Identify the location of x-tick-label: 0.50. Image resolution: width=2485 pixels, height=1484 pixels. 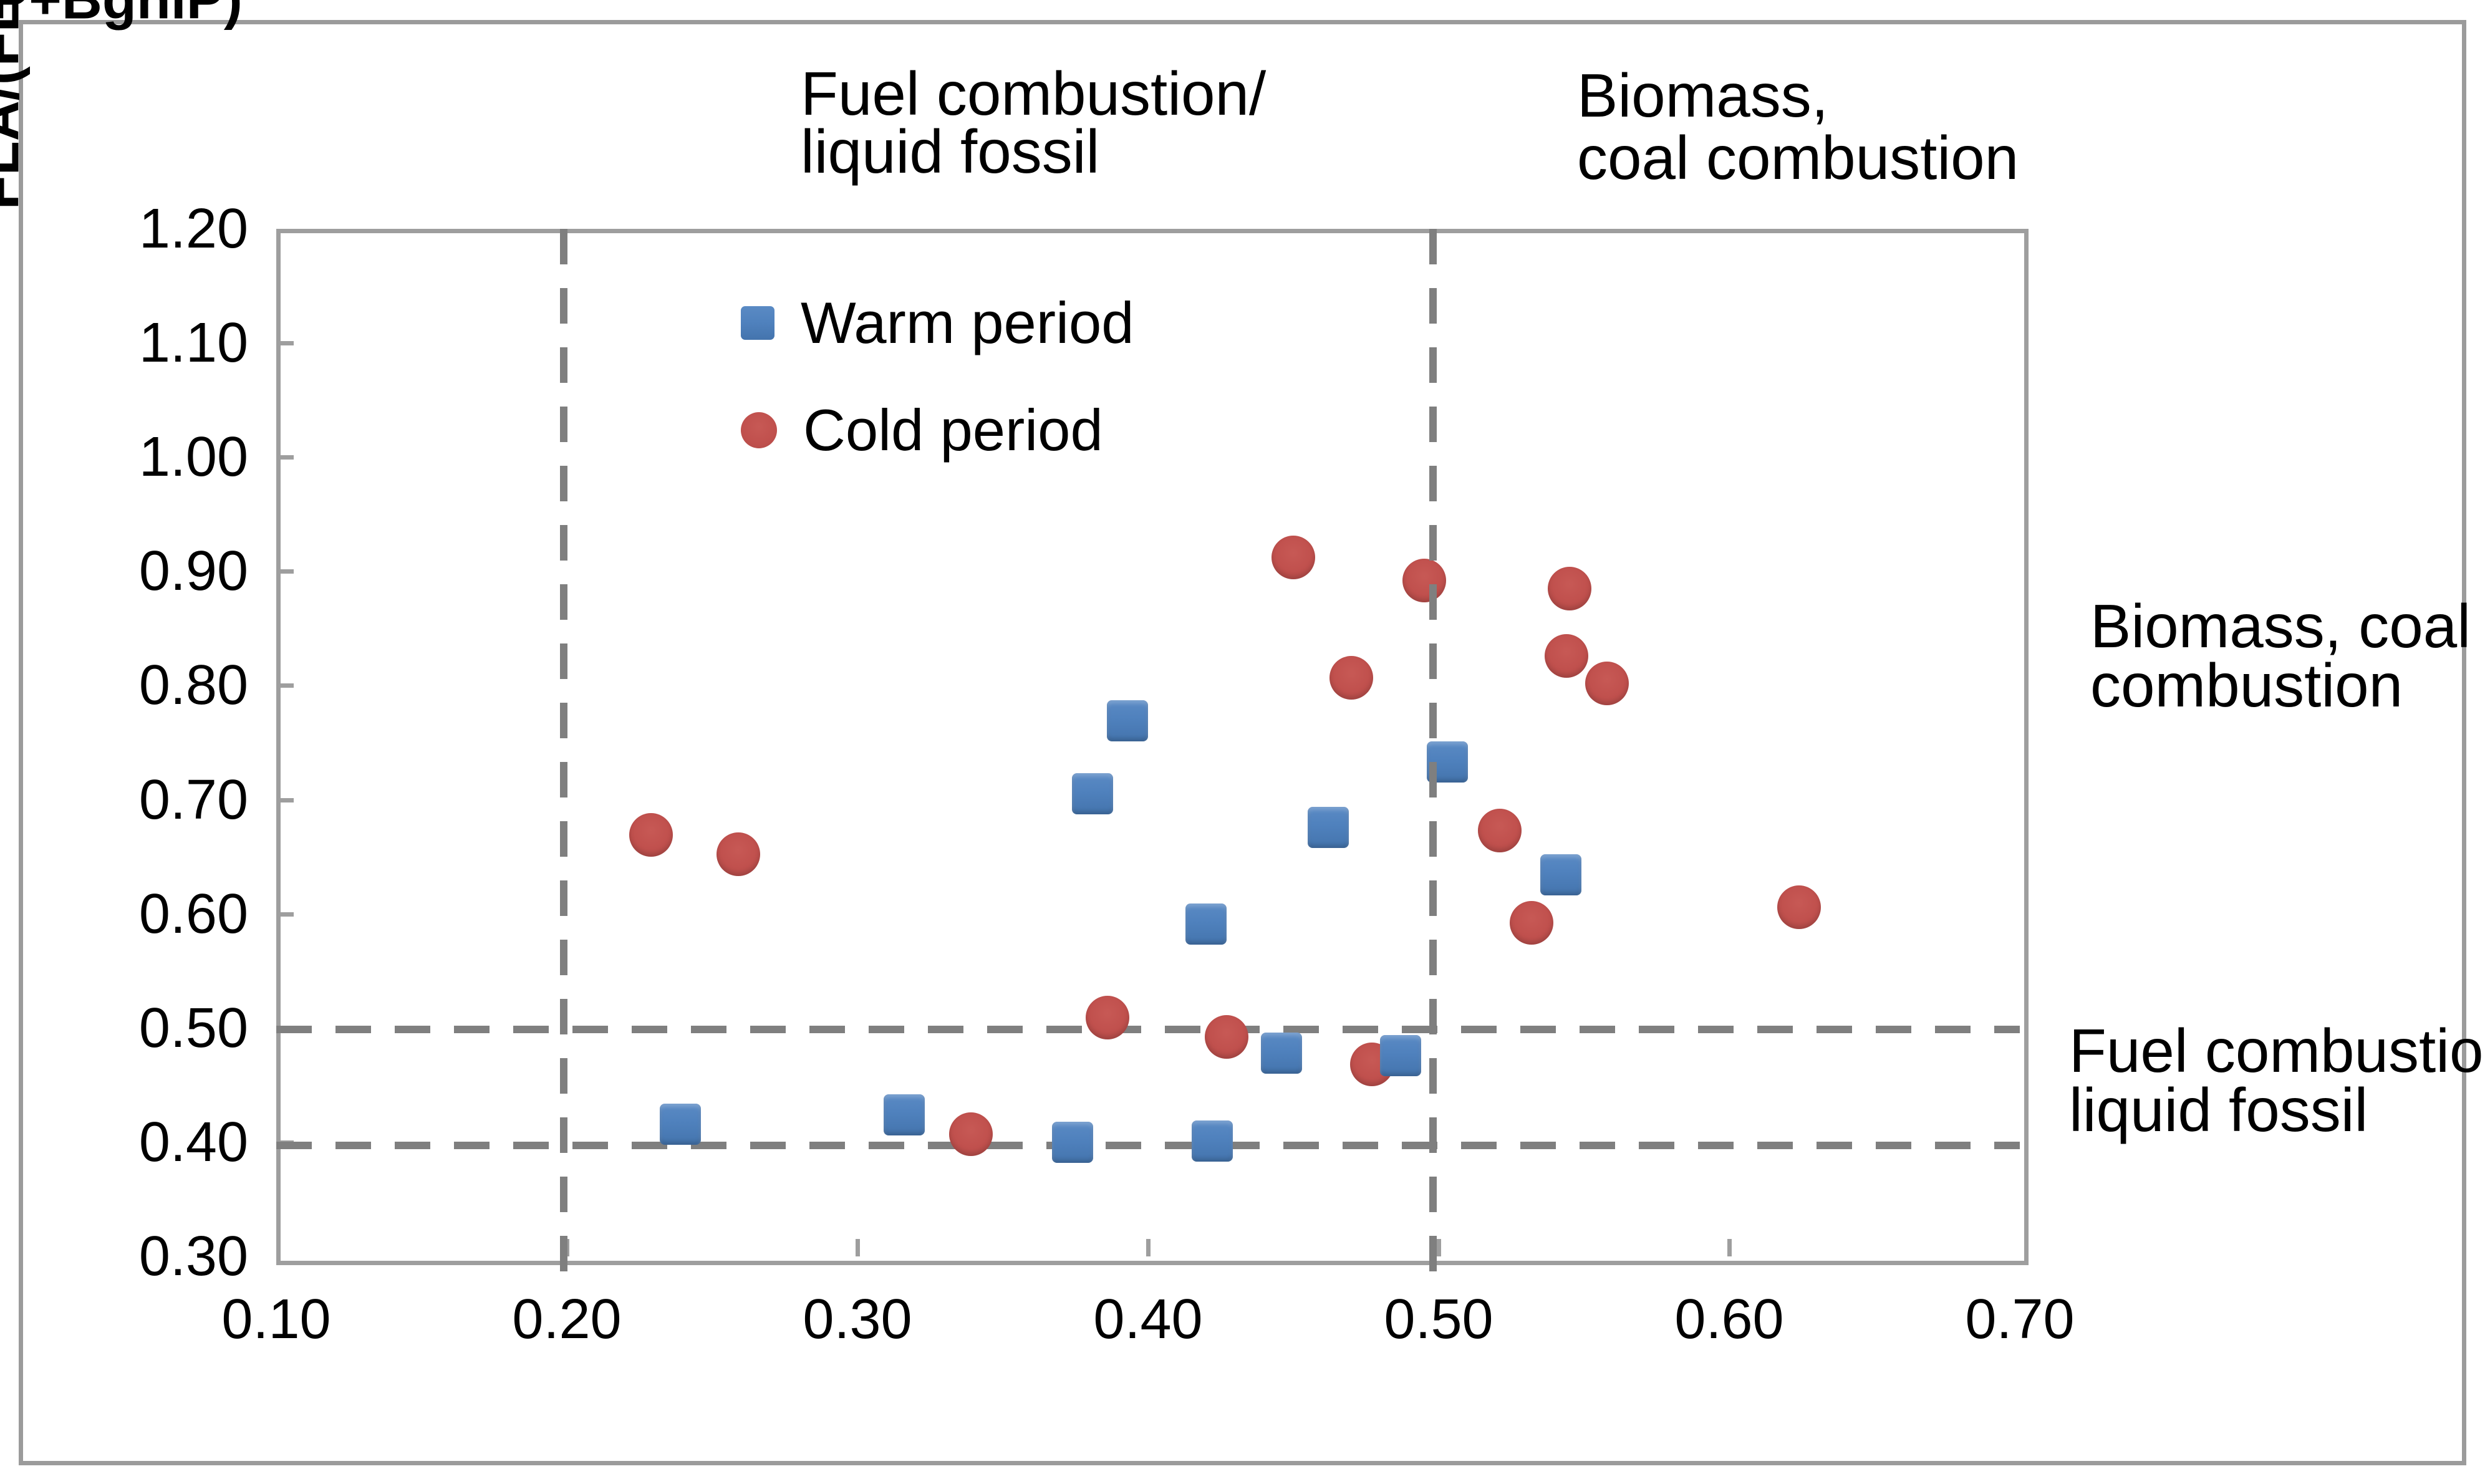
(1438, 1320).